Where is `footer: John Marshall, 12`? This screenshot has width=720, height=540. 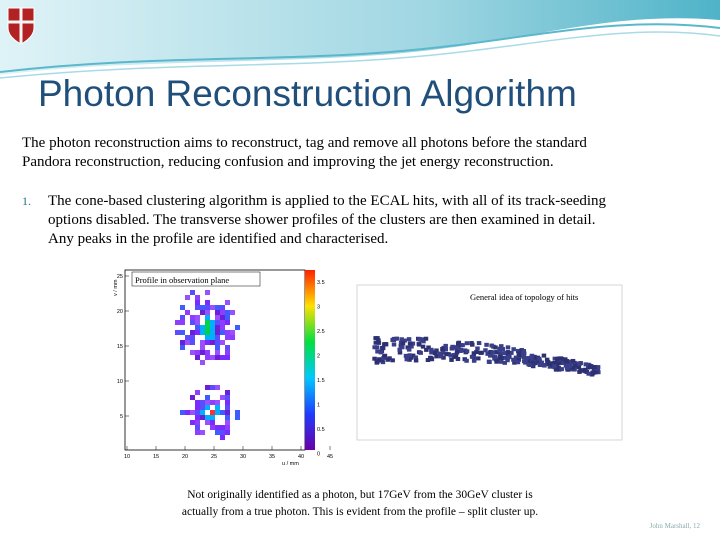 footer: John Marshall, 12 is located at coordinates (675, 526).